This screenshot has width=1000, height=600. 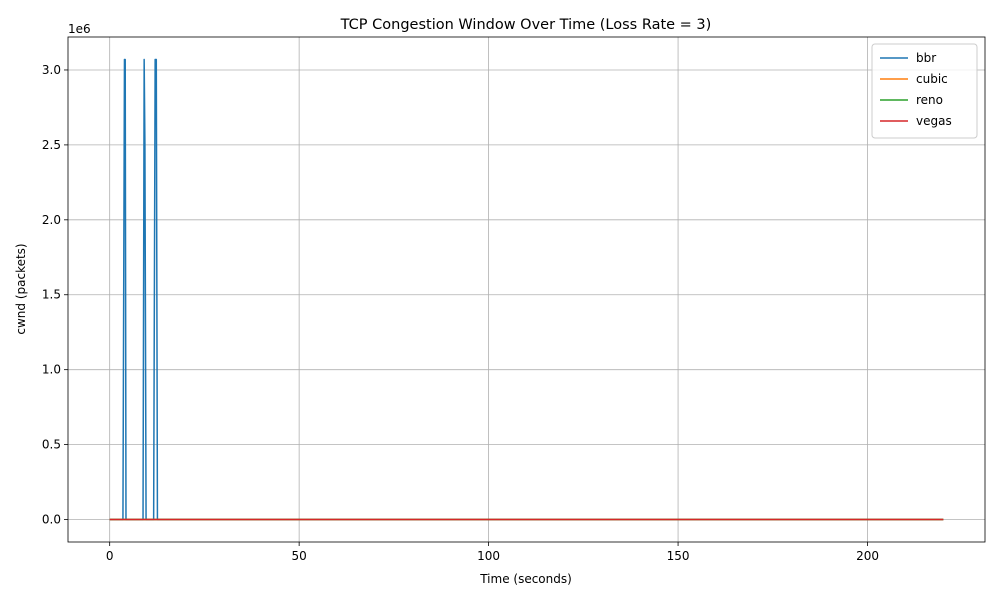 What do you see at coordinates (51, 220) in the screenshot?
I see `y-tick-label: 2.0` at bounding box center [51, 220].